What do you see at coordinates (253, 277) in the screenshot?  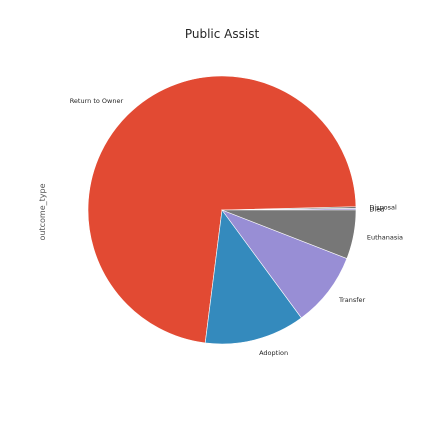 I see `pie-slice-adoption` at bounding box center [253, 277].